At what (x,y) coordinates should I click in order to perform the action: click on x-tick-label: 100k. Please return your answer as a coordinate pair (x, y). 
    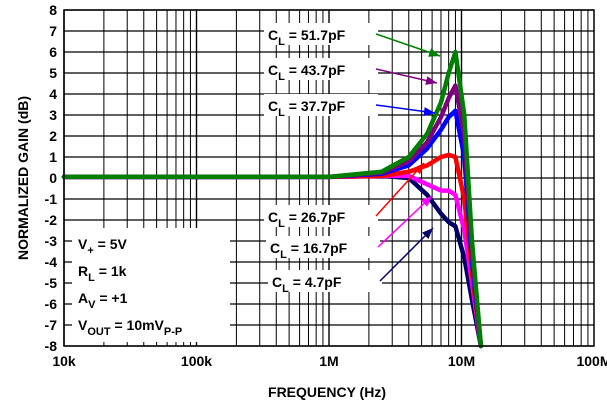
    Looking at the image, I should click on (196, 361).